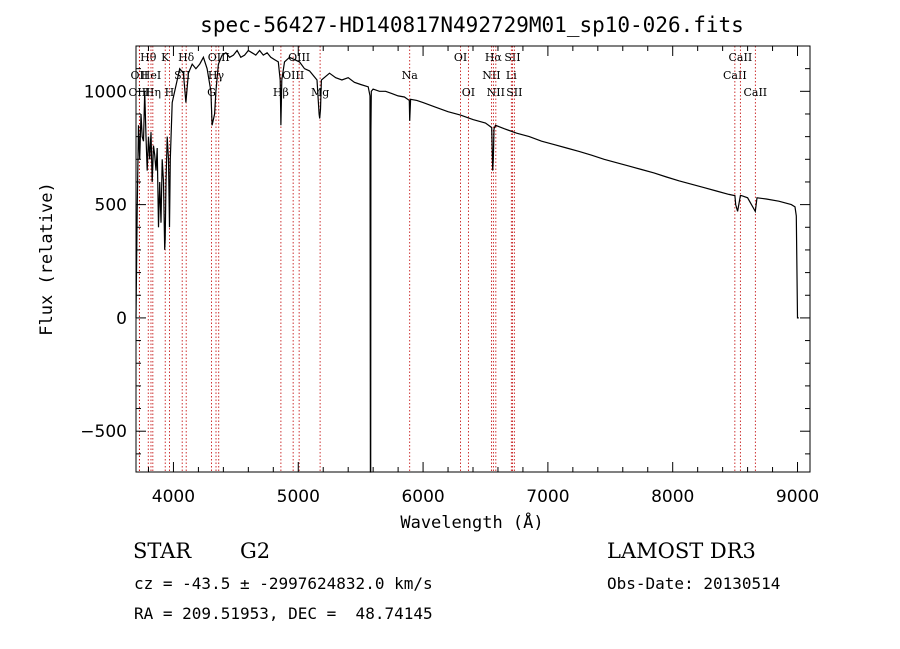  What do you see at coordinates (153, 92) in the screenshot?
I see `line-marker-label: Hη` at bounding box center [153, 92].